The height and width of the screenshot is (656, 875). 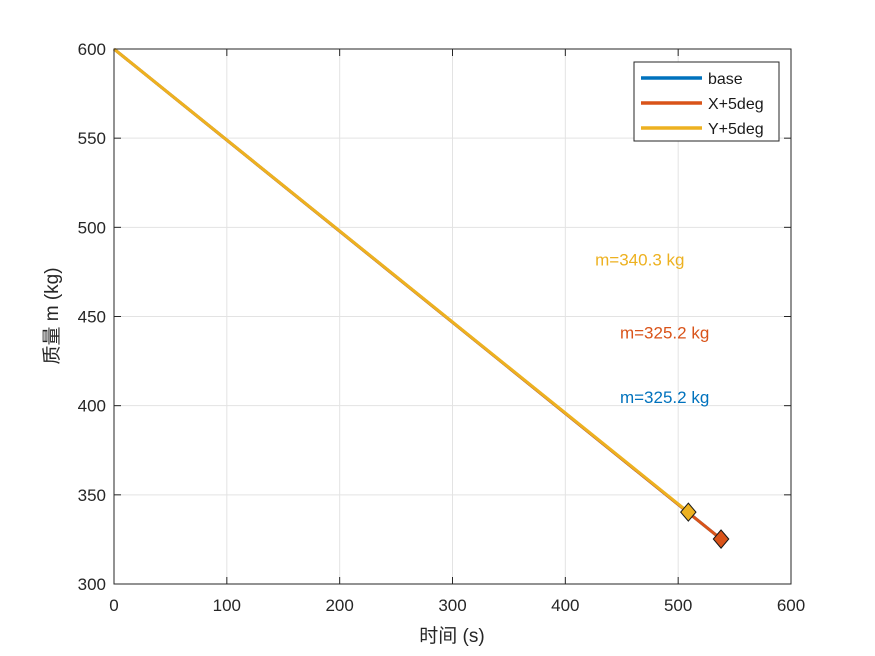 I want to click on x-tick-label: 100, so click(x=227, y=605).